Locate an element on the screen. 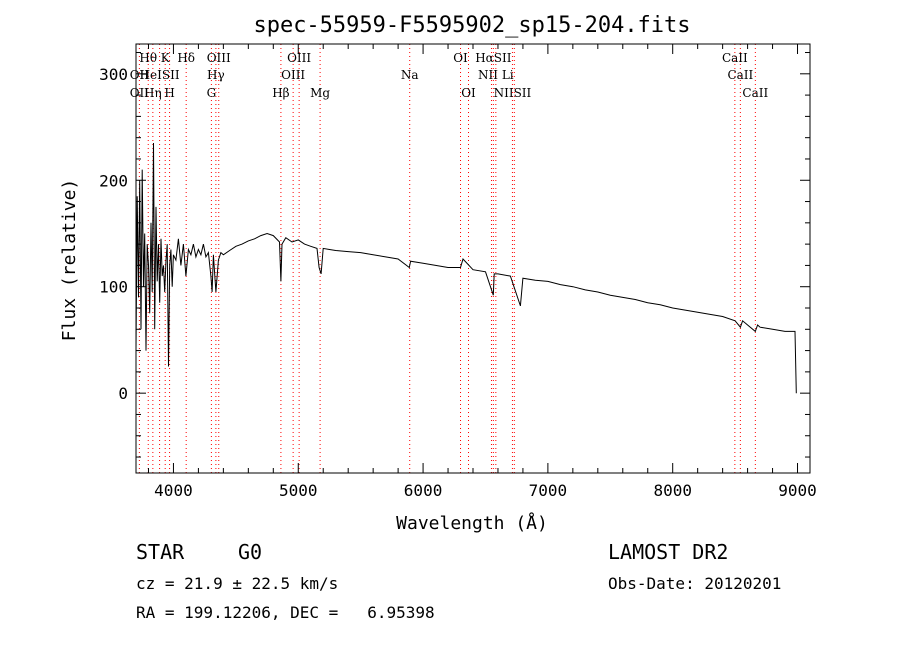 This screenshot has width=900, height=650. marker-label: G is located at coordinates (212, 93).